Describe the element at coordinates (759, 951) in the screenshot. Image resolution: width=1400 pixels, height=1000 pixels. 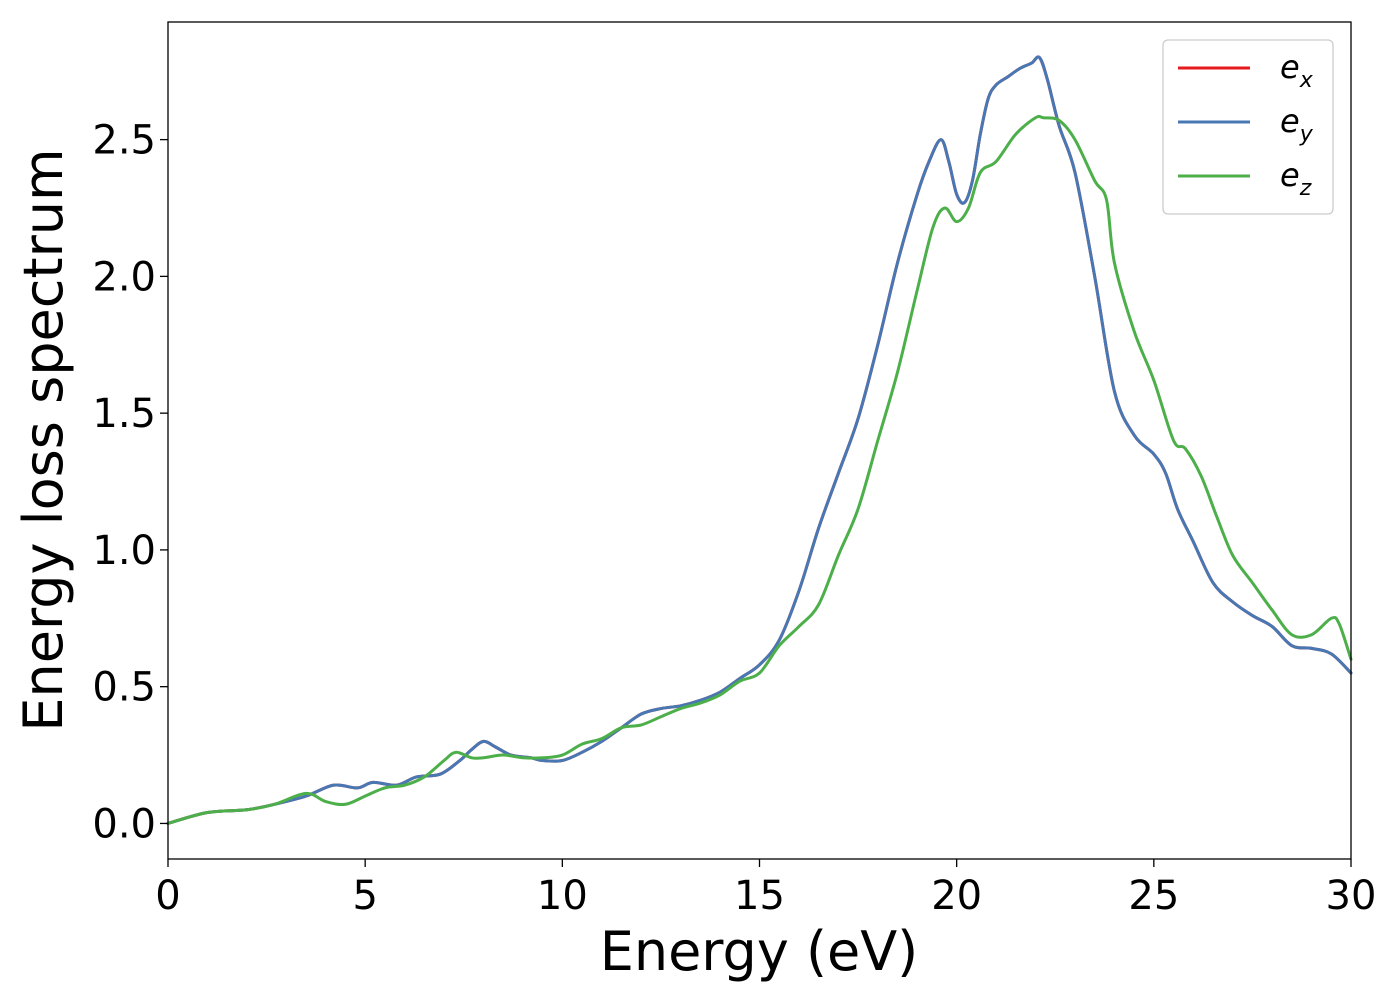
I see `x-axis-title: Energy (eV)` at that location.